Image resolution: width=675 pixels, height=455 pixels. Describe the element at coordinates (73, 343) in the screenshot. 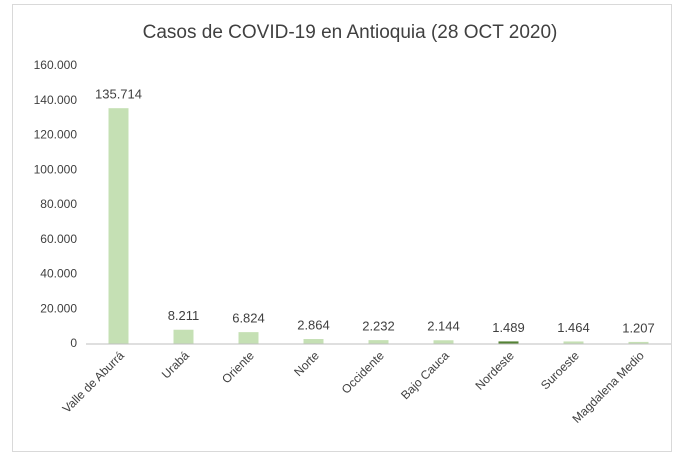

I see `y-tick-label: 0` at that location.